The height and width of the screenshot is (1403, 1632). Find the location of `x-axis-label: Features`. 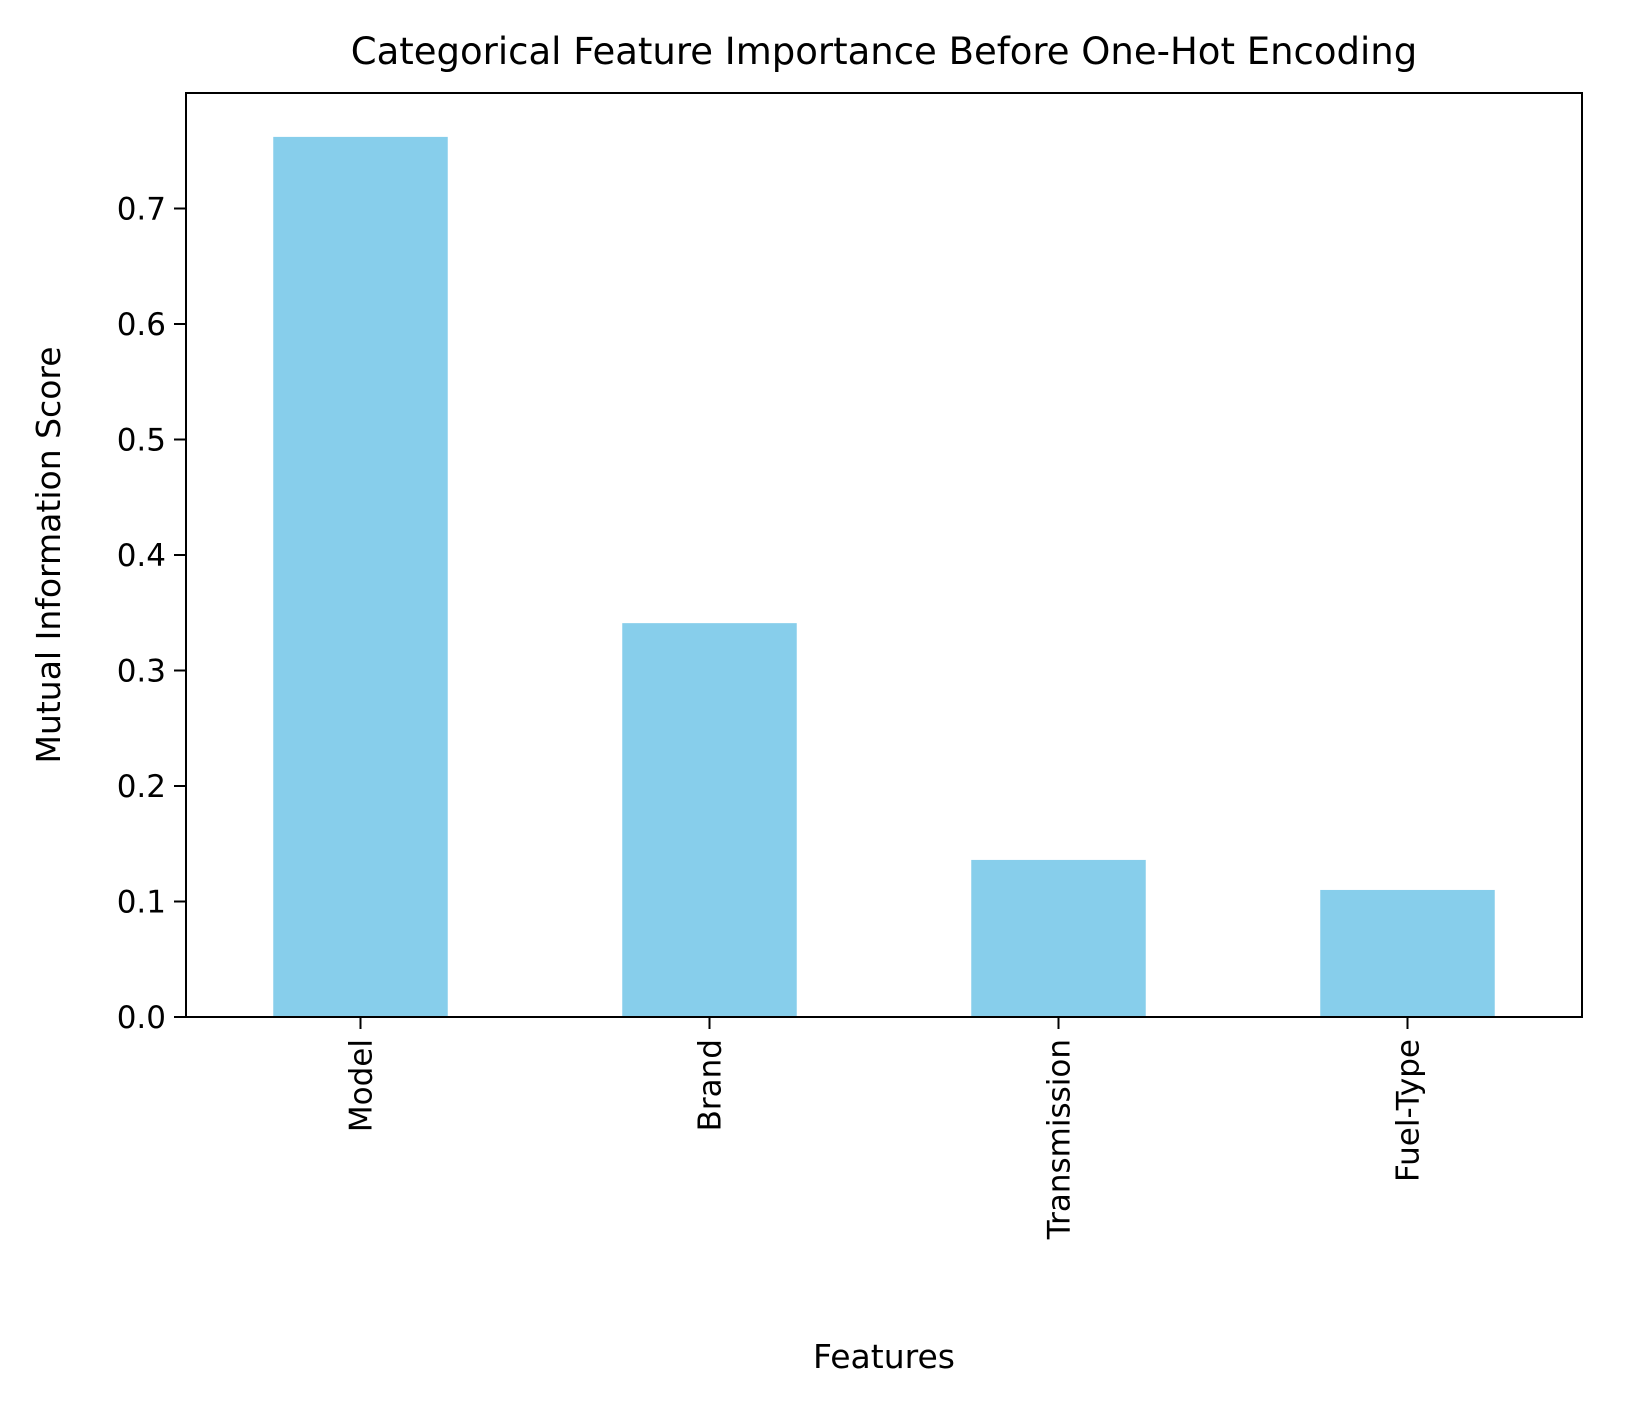

x-axis-label: Features is located at coordinates (884, 1356).